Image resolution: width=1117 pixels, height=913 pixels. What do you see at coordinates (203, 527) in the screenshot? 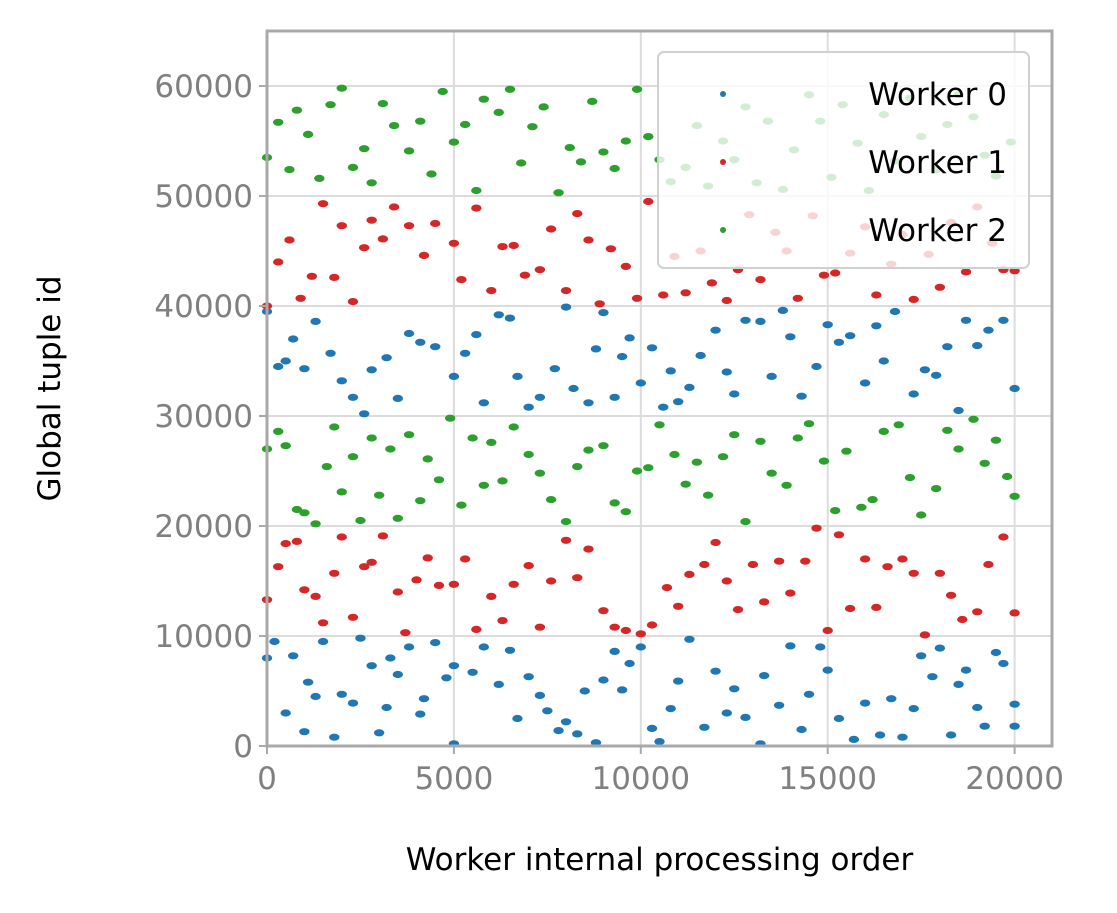
I see `y-tick-label: 20000` at bounding box center [203, 527].